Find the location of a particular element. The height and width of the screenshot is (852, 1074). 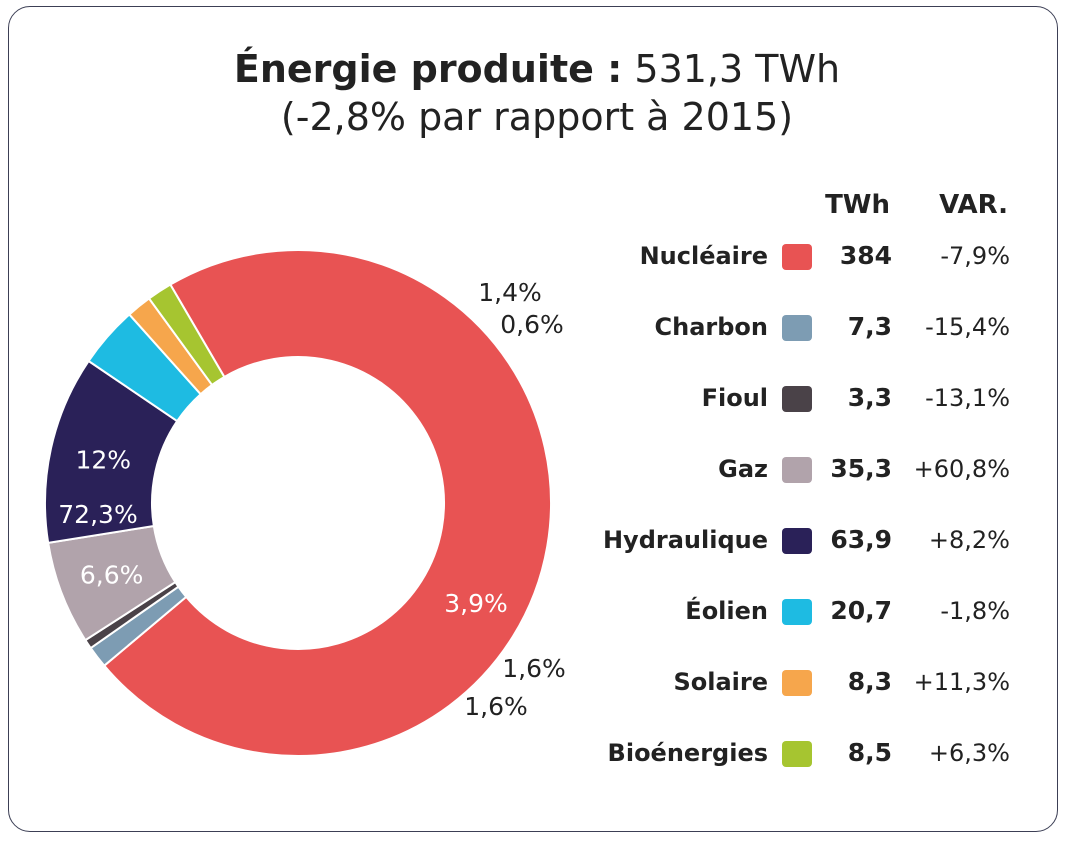

legend-twh-value: 20,7 is located at coordinates (861, 610).